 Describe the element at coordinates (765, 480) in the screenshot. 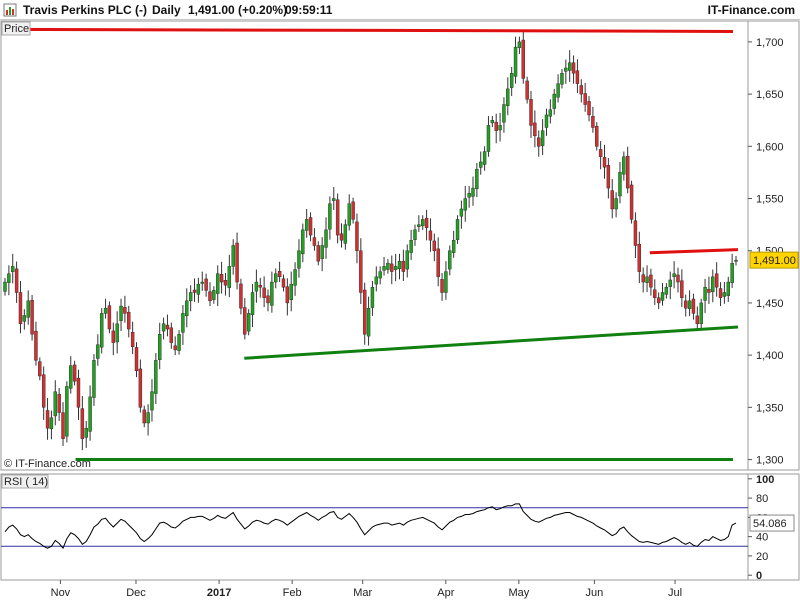

I see `rsi-tick-label: 100` at that location.